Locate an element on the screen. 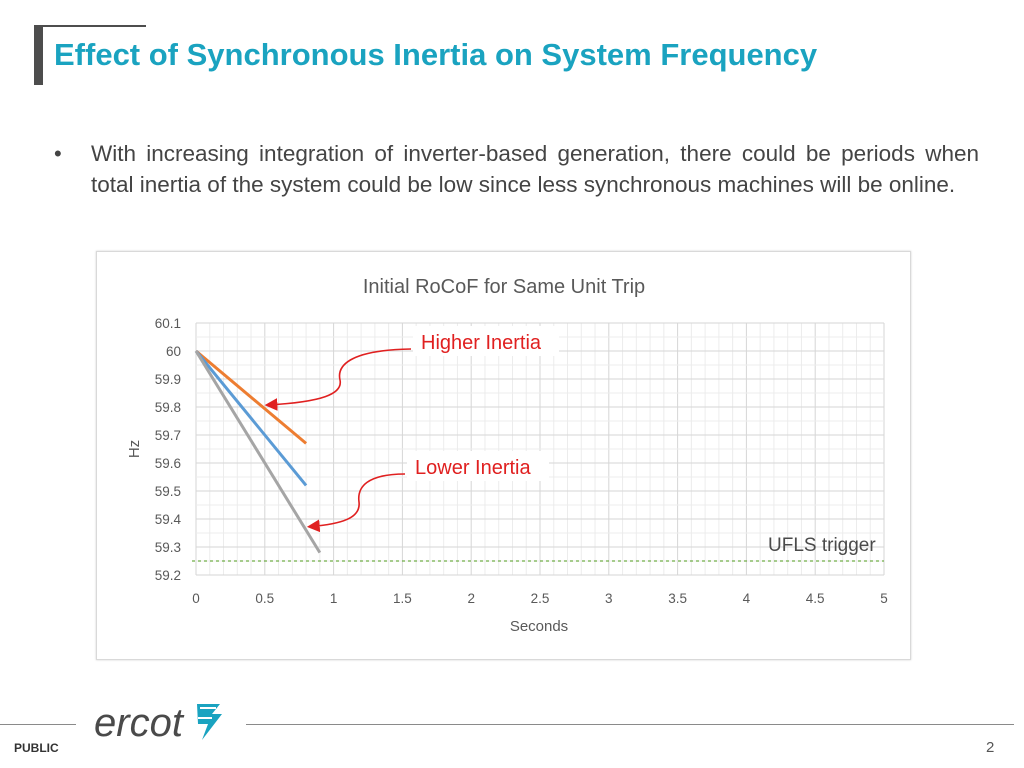  x-axis-label: Seconds is located at coordinates (539, 626).